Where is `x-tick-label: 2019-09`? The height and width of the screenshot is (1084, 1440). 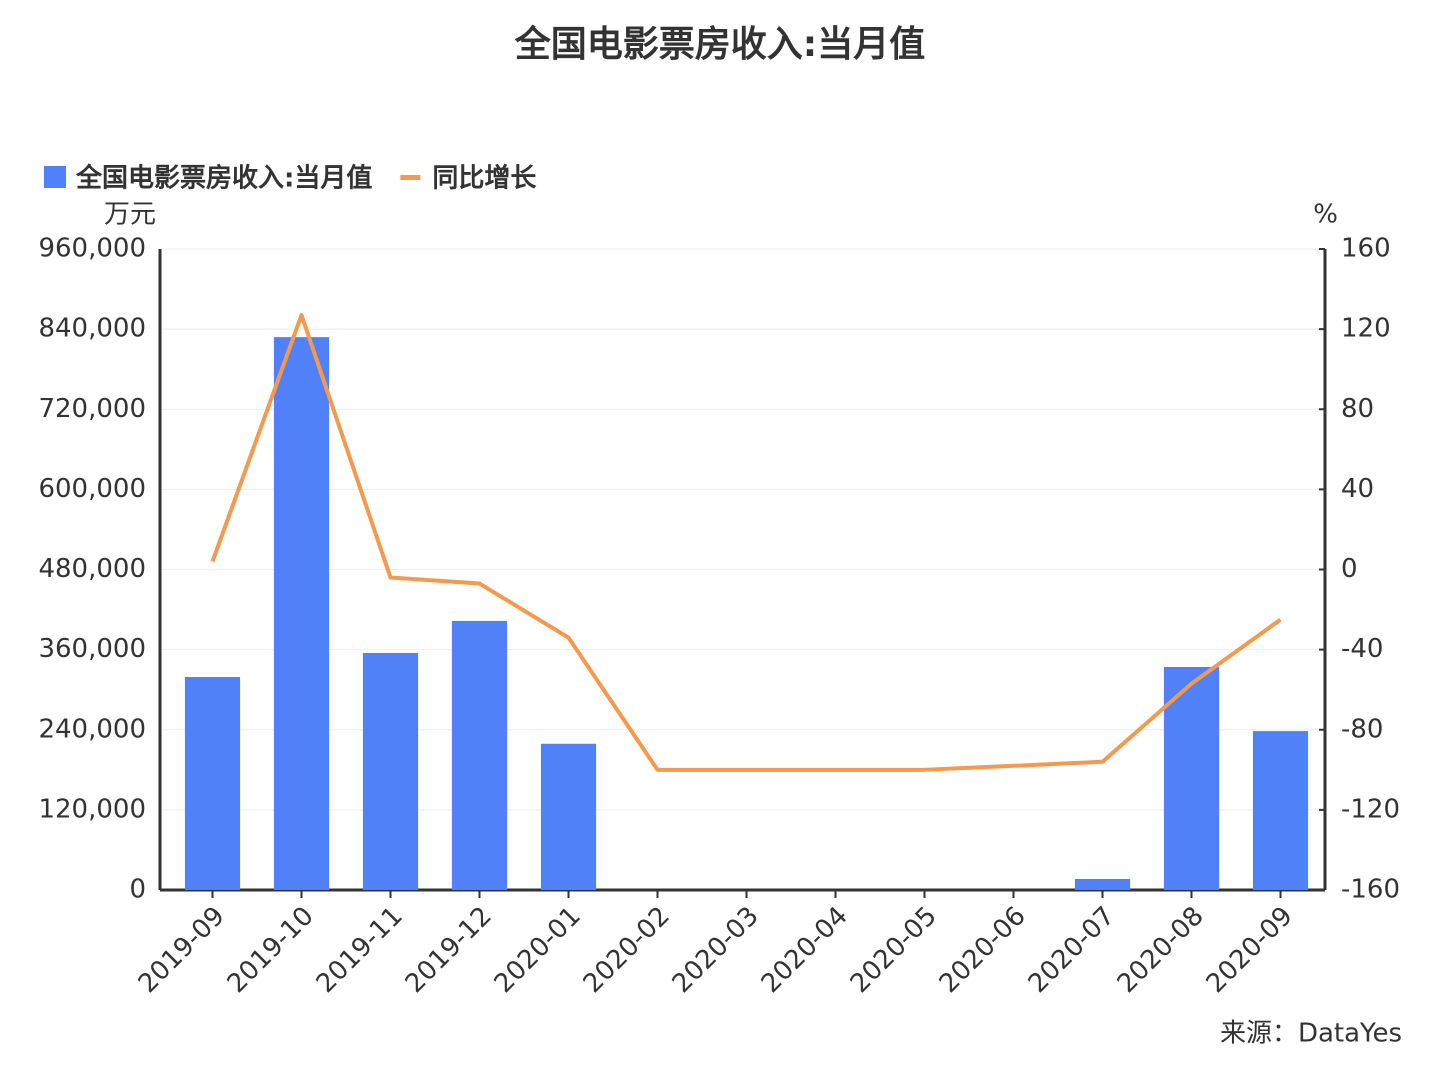
x-tick-label: 2019-09 is located at coordinates (182, 950).